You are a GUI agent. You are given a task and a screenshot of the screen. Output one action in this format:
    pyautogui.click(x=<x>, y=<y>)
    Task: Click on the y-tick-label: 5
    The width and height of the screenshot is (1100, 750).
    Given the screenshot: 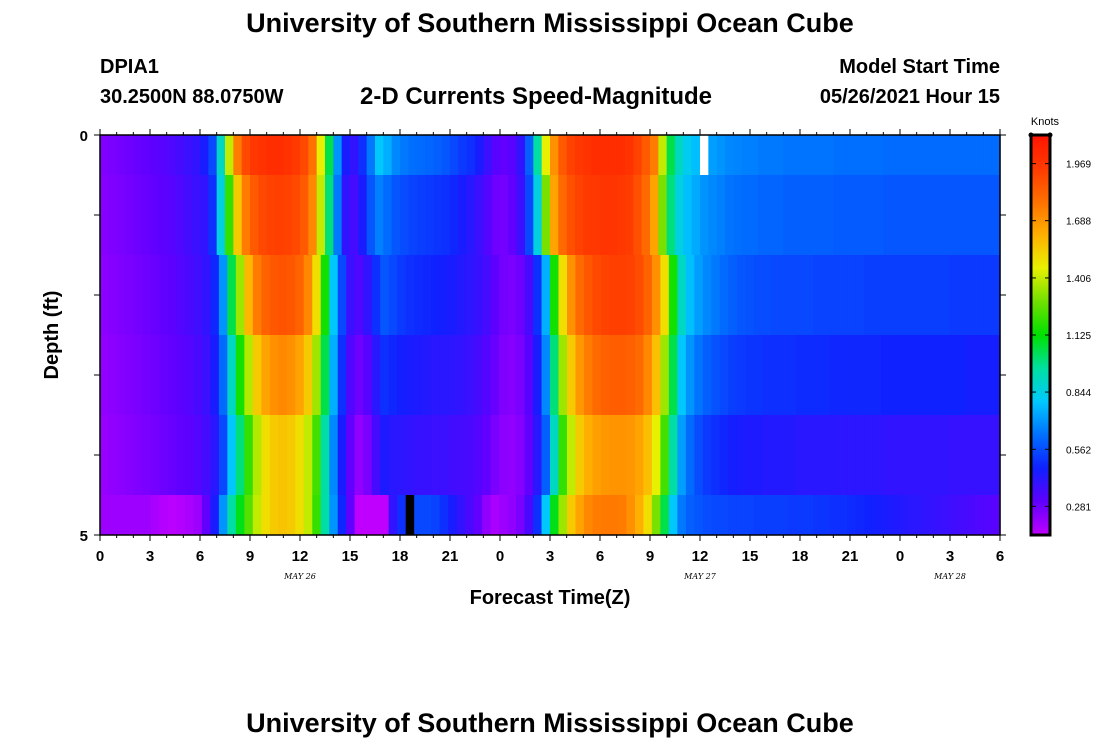 What is the action you would take?
    pyautogui.click(x=84, y=536)
    